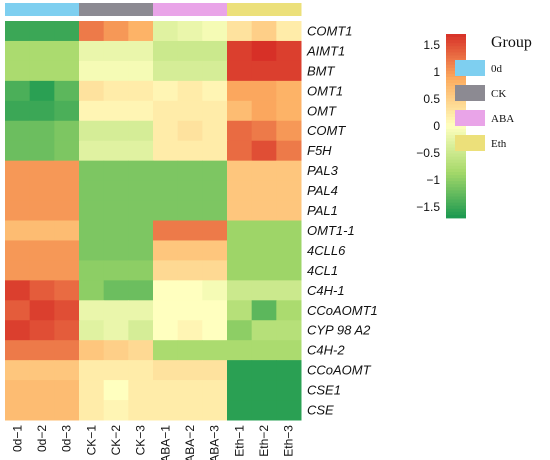 This screenshot has width=550, height=460. Describe the element at coordinates (326, 350) in the screenshot. I see `gene-label: C4H-2` at that location.